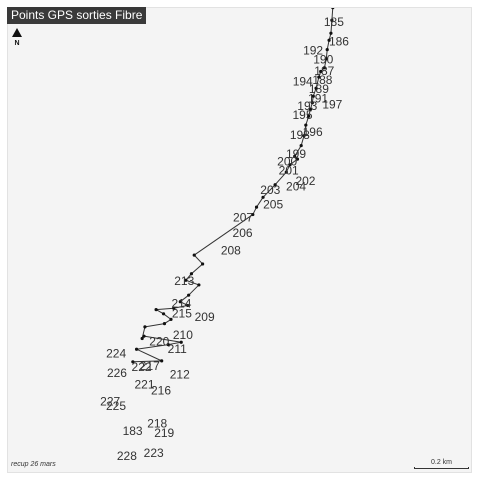  I want to click on point-label-184: 184, so click(335, 8).